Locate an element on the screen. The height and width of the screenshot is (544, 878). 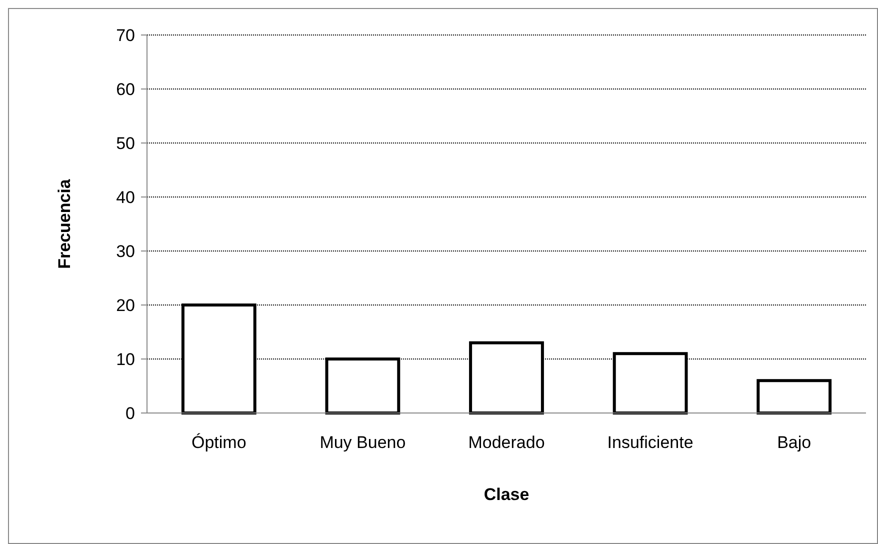
x-tick-label: Insuficiente is located at coordinates (650, 442).